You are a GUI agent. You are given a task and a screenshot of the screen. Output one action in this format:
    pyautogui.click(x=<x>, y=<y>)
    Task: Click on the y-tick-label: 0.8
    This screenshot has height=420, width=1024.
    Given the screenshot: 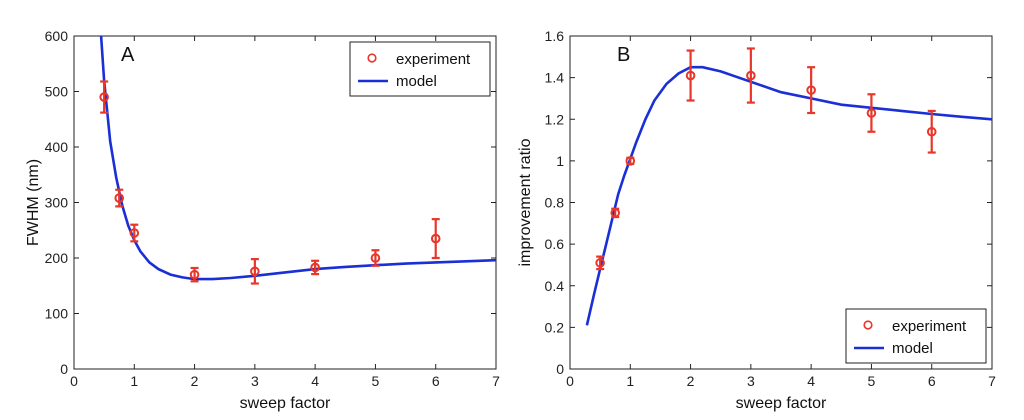 What is the action you would take?
    pyautogui.click(x=555, y=203)
    